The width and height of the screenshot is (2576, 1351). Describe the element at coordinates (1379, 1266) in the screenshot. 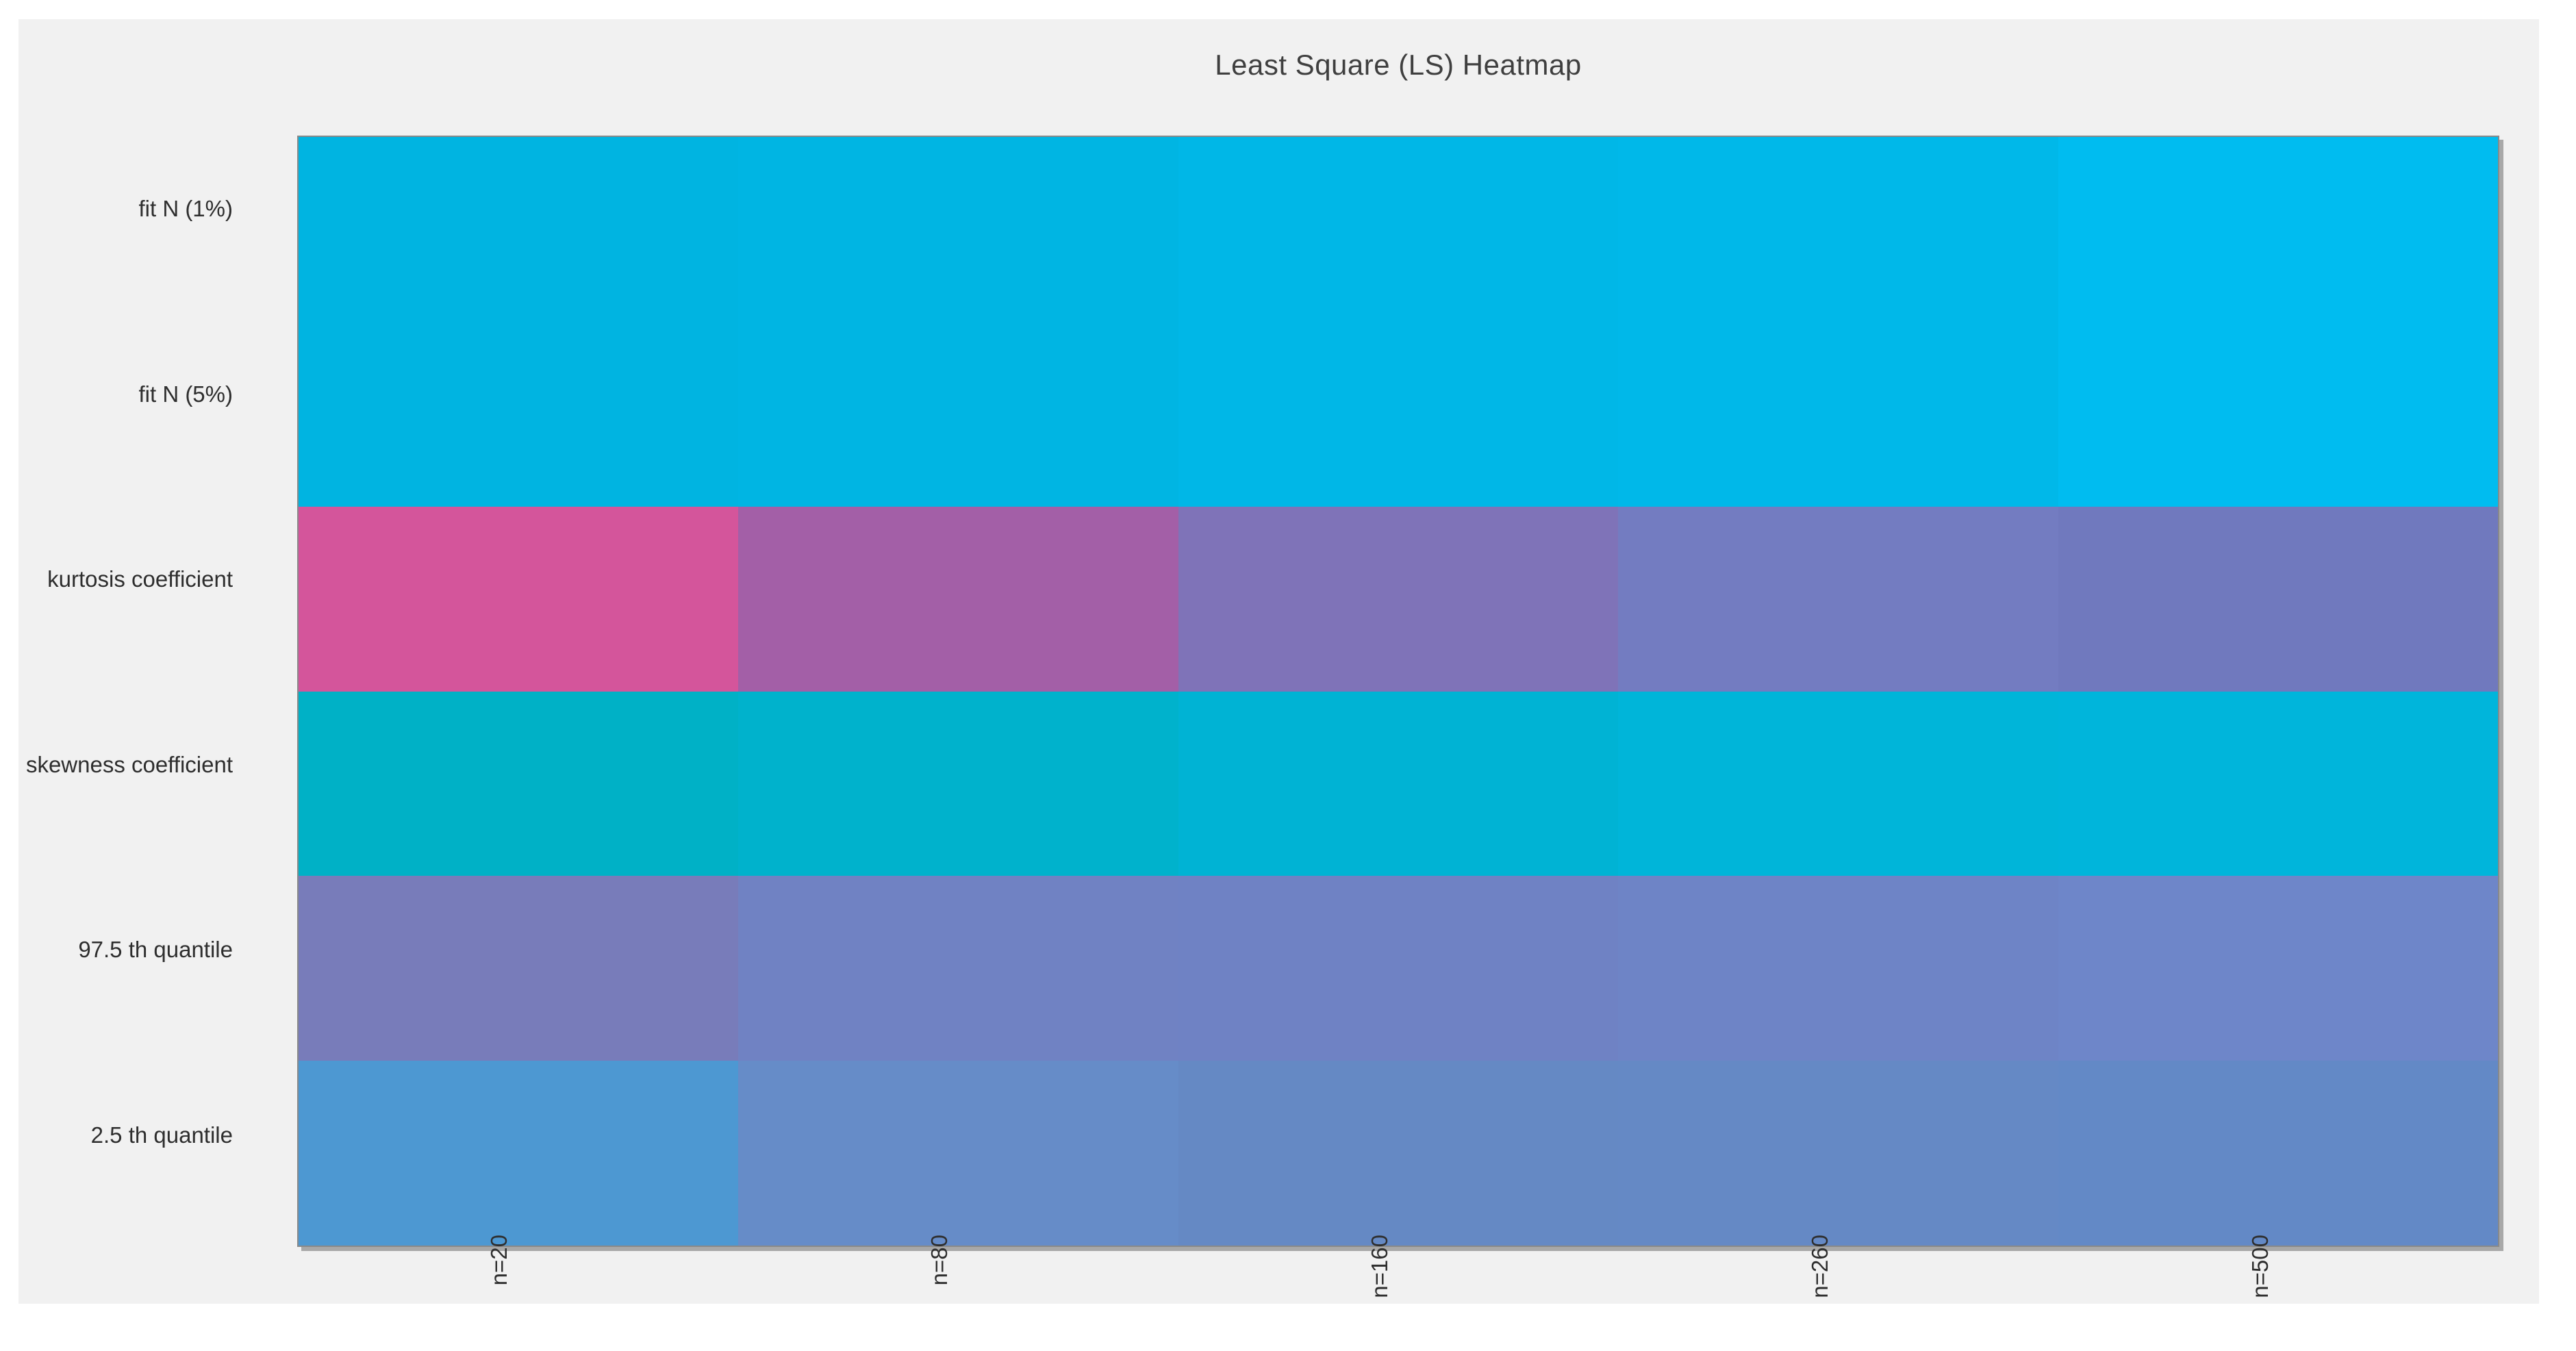

I see `x-tick-label-text-2: n=160` at that location.